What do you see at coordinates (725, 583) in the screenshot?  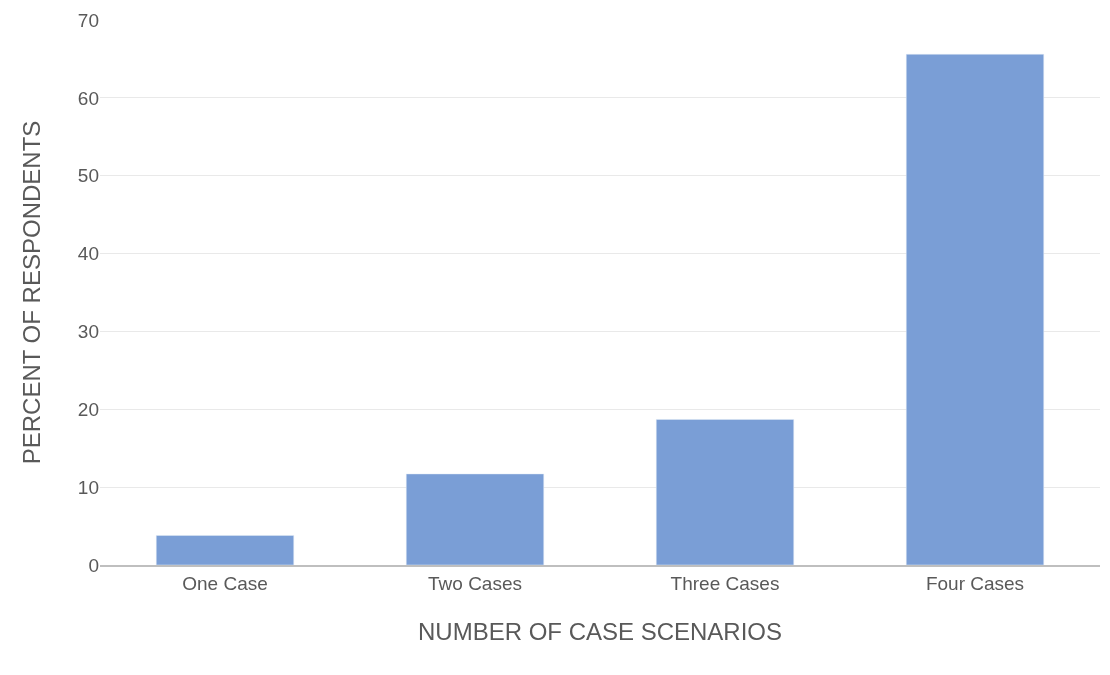 I see `x-tick-label: Three Cases` at bounding box center [725, 583].